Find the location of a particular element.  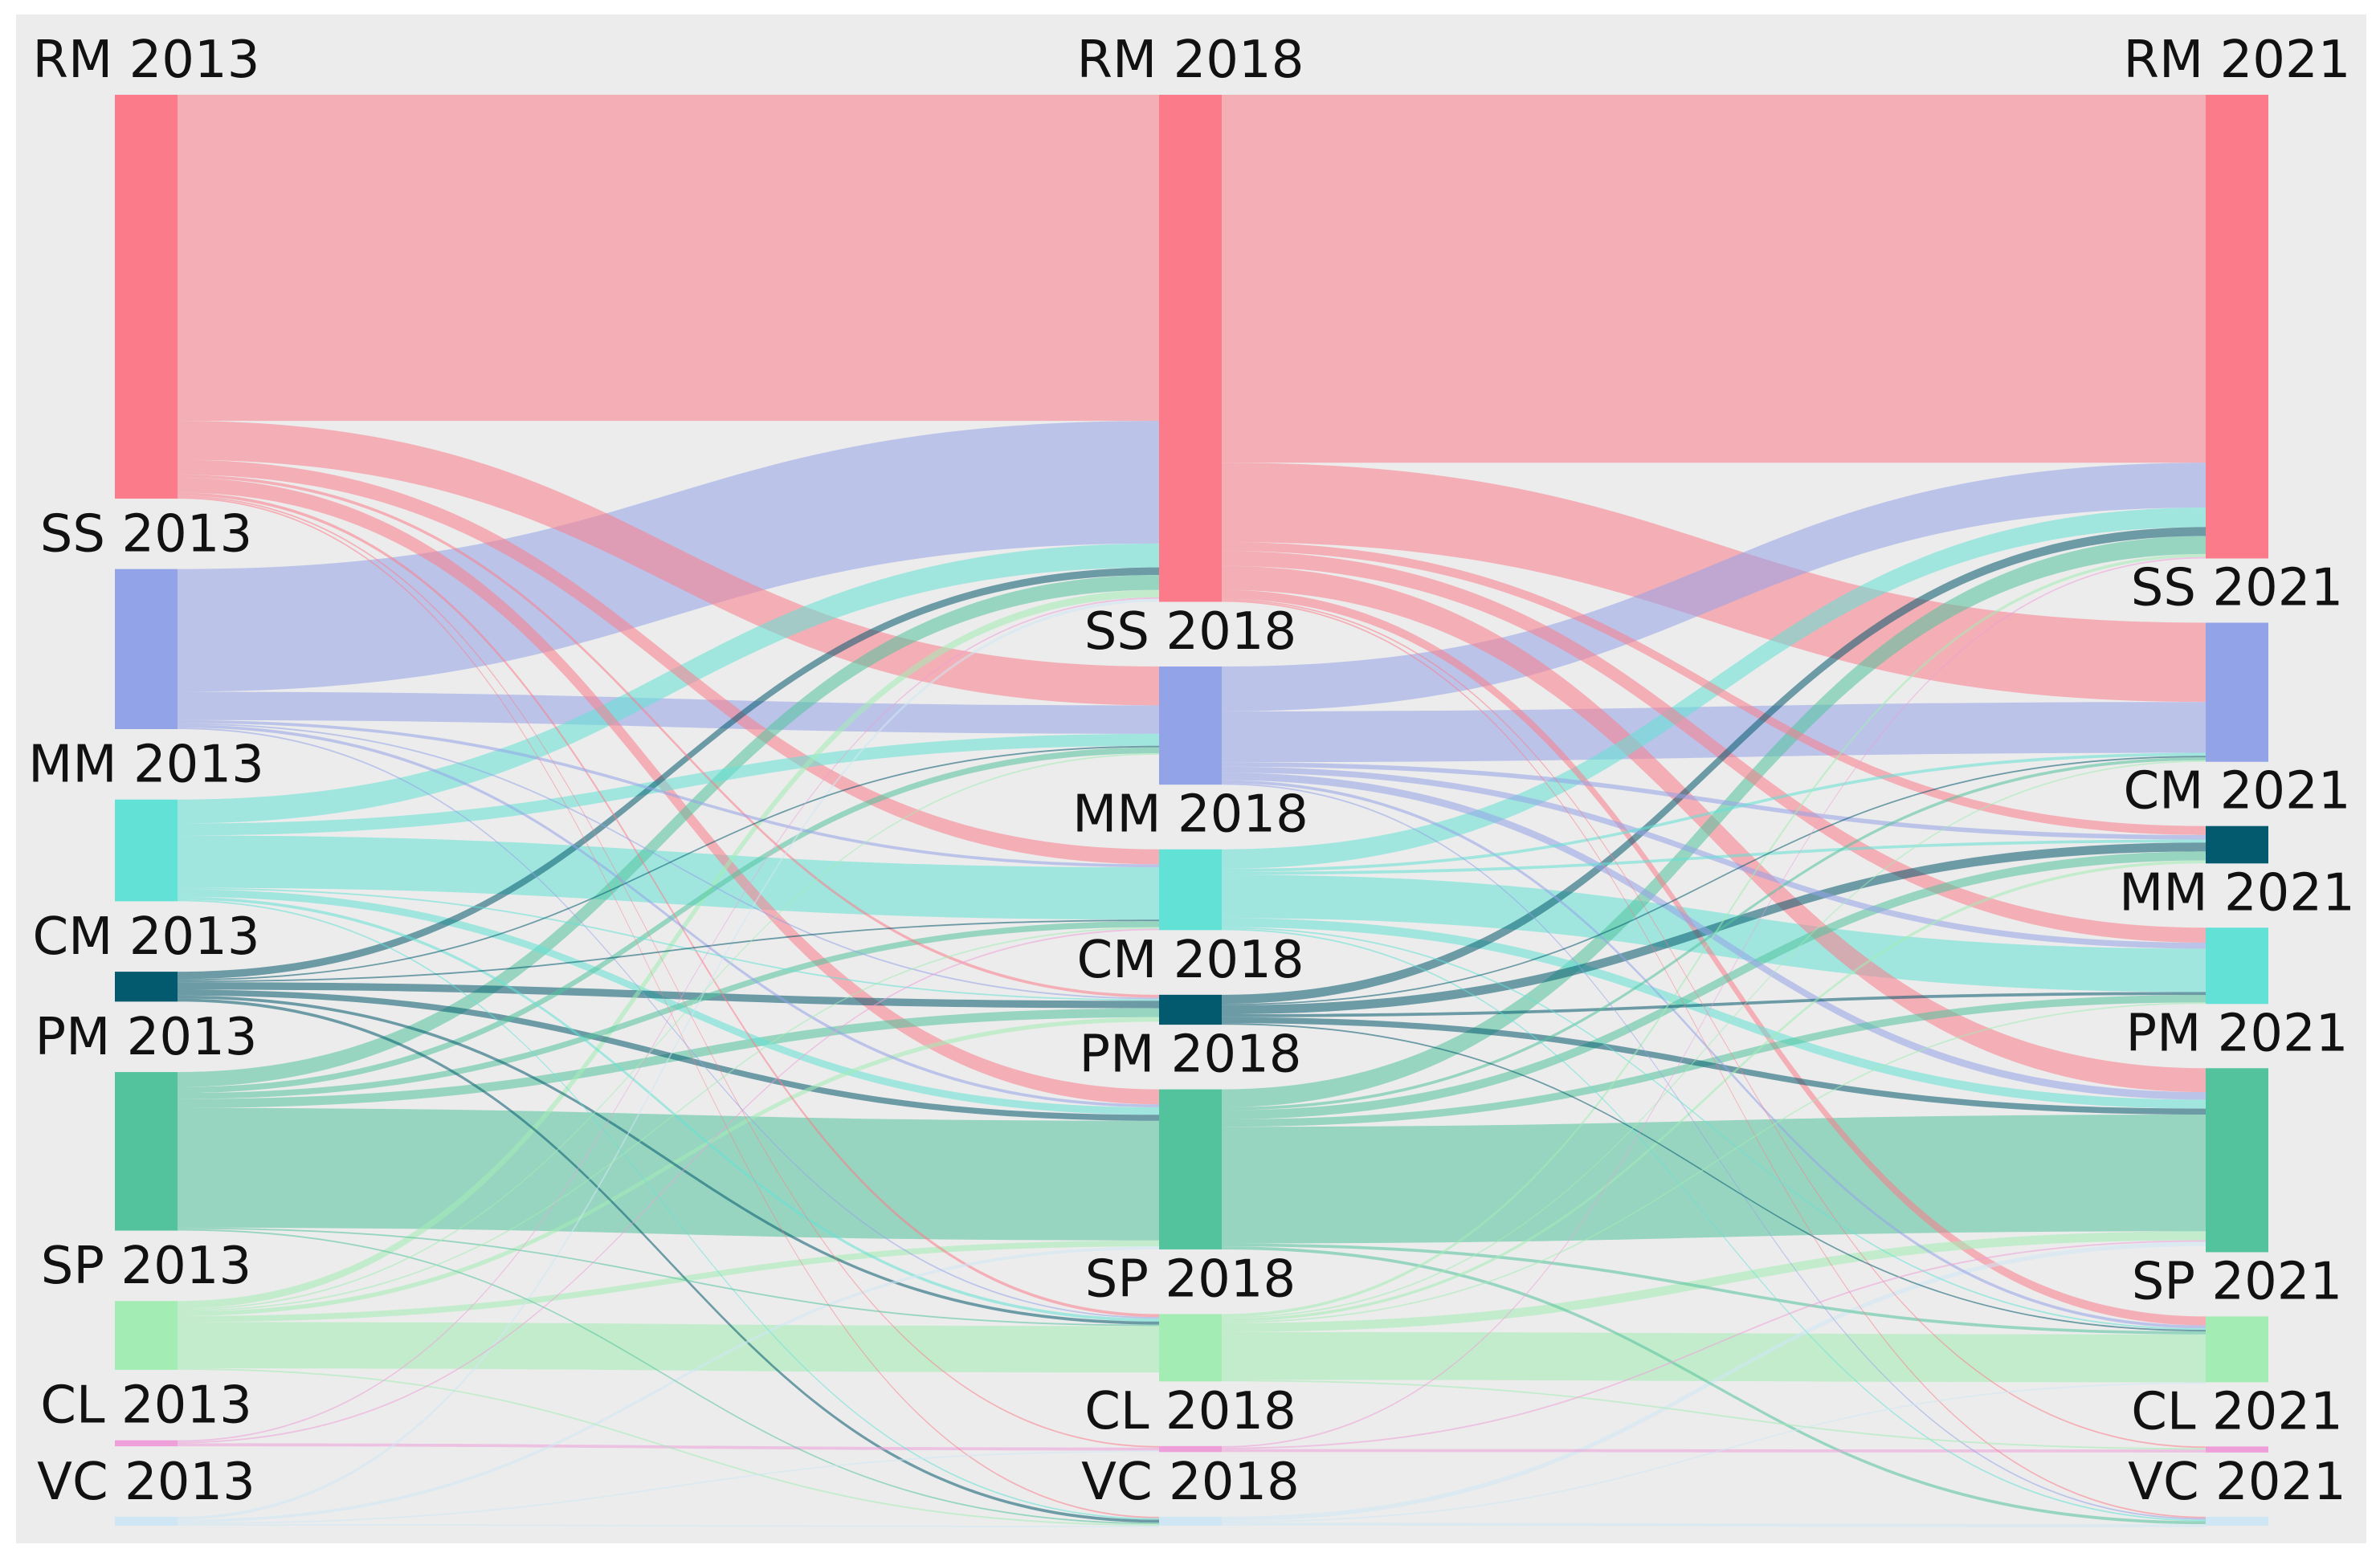

link-VC2013-to-VC2018 is located at coordinates (668, 1525).